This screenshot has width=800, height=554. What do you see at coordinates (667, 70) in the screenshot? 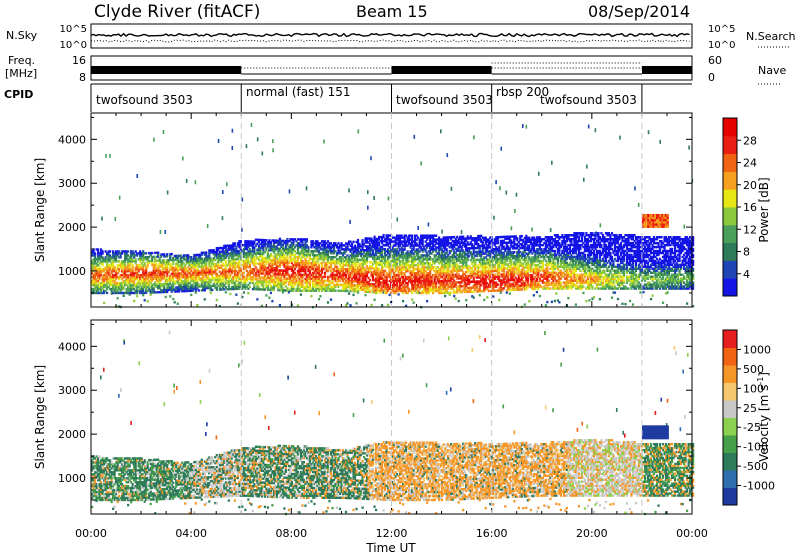
I see `freq-bar` at bounding box center [667, 70].